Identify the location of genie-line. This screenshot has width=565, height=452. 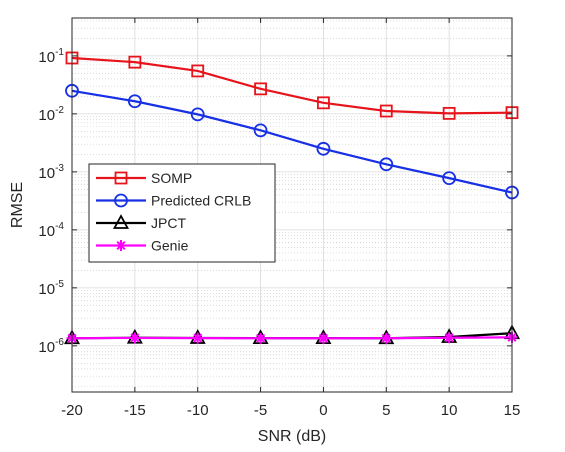
(292, 338).